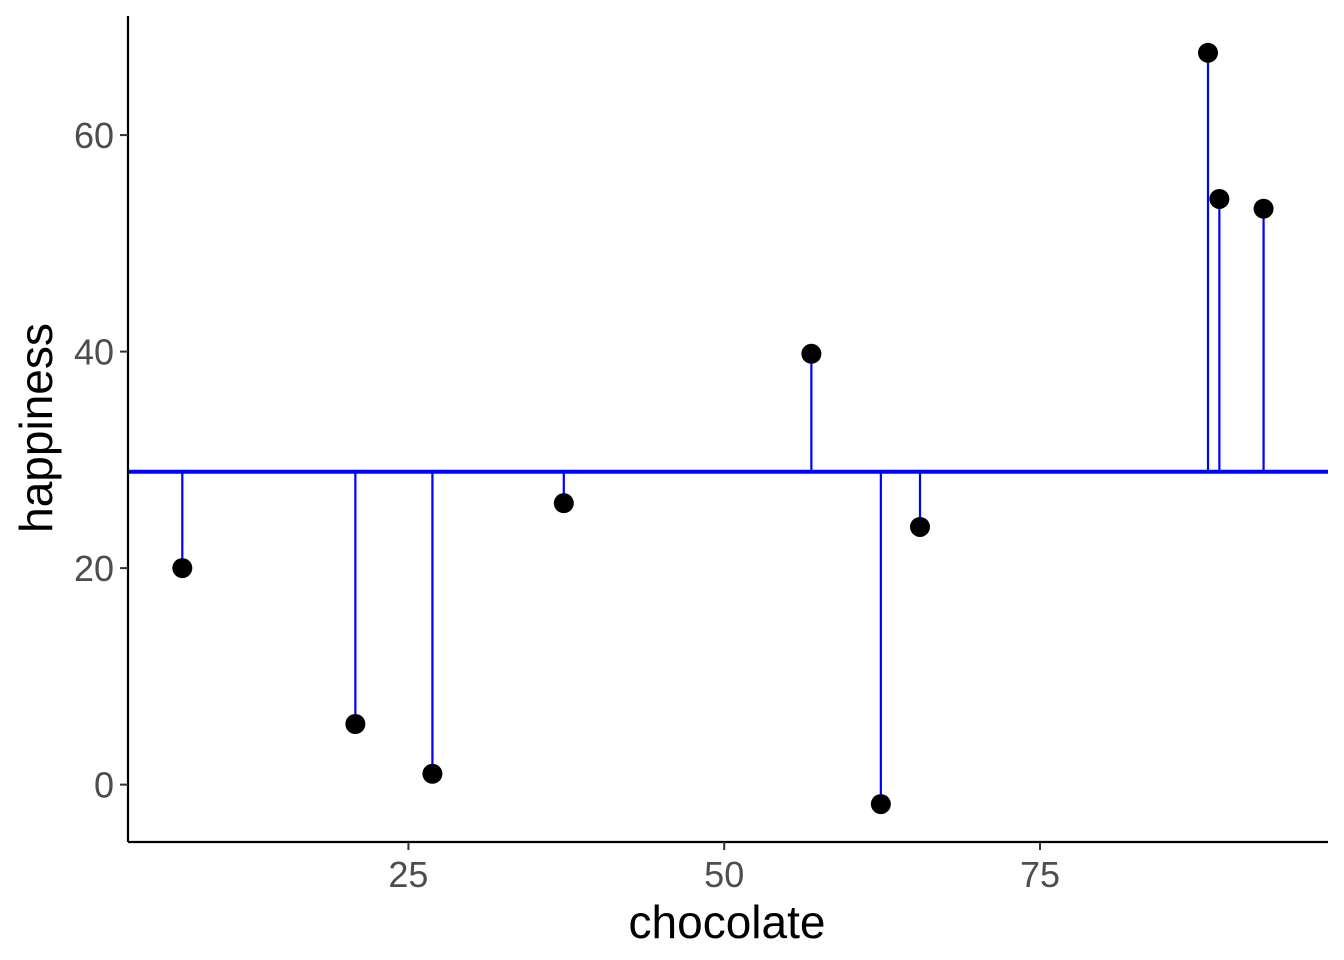 This screenshot has height=960, width=1344. I want to click on y-tick-label: 20, so click(94, 568).